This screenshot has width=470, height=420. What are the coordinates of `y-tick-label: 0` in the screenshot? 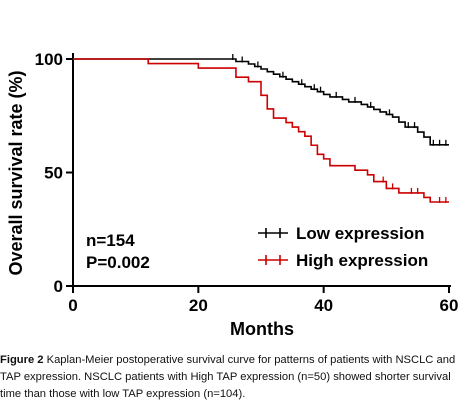 It's located at (58, 286).